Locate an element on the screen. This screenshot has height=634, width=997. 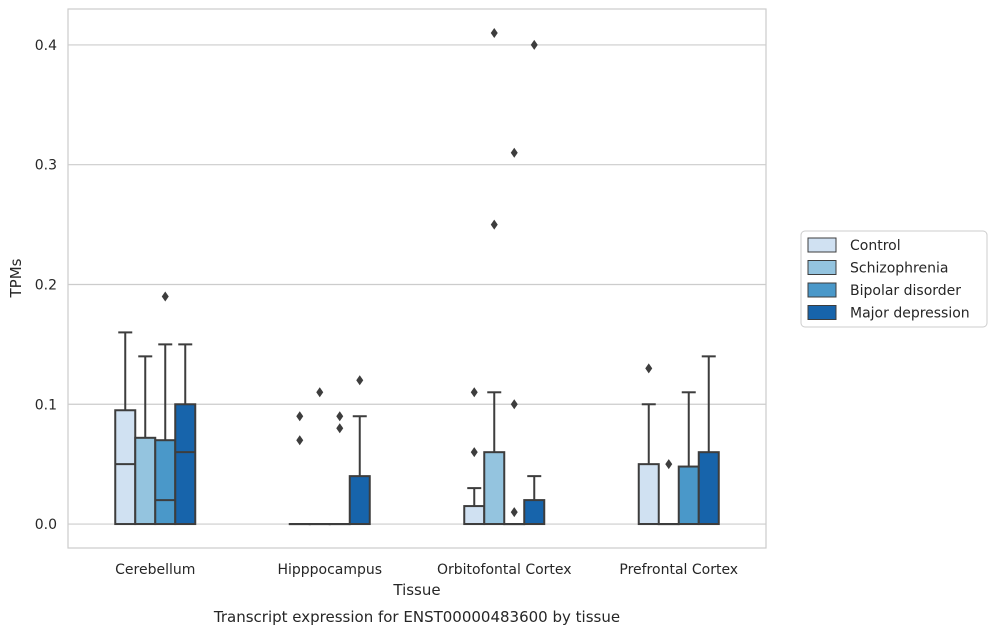
y-axis-ticks: 0.0 0.1 0.2 0.3 0.4 is located at coordinates (46, 285).